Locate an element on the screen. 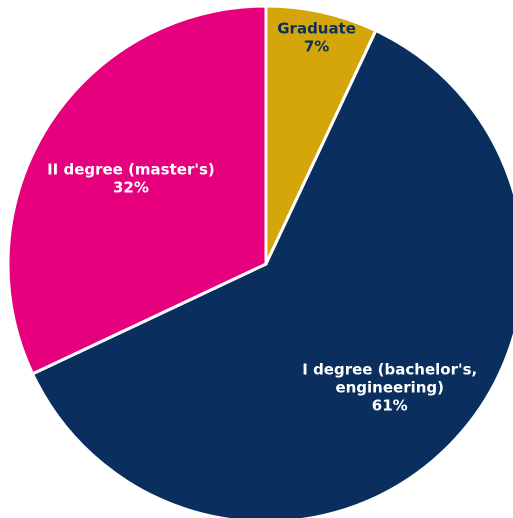  slice-category-label: Graduate is located at coordinates (316, 29).